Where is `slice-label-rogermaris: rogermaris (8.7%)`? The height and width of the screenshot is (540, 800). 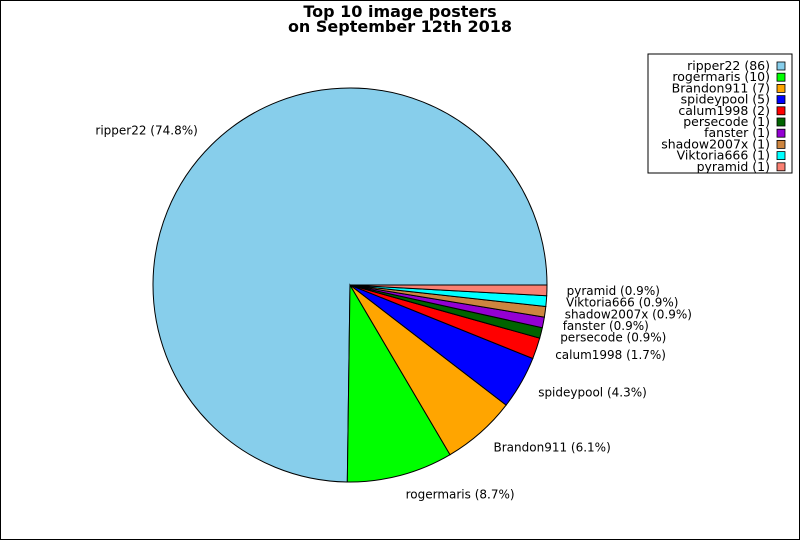
slice-label-rogermaris: rogermaris (8.7%) is located at coordinates (460, 494).